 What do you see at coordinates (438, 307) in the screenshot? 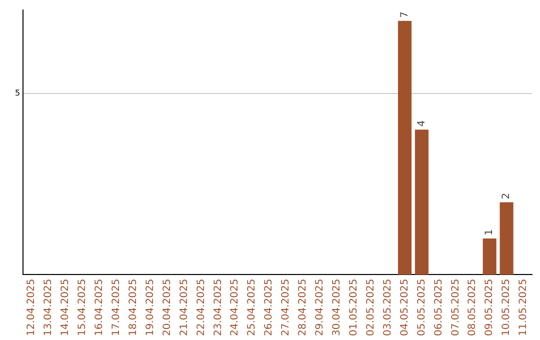
I see `x-tick-label: 06.05.2025` at bounding box center [438, 307].